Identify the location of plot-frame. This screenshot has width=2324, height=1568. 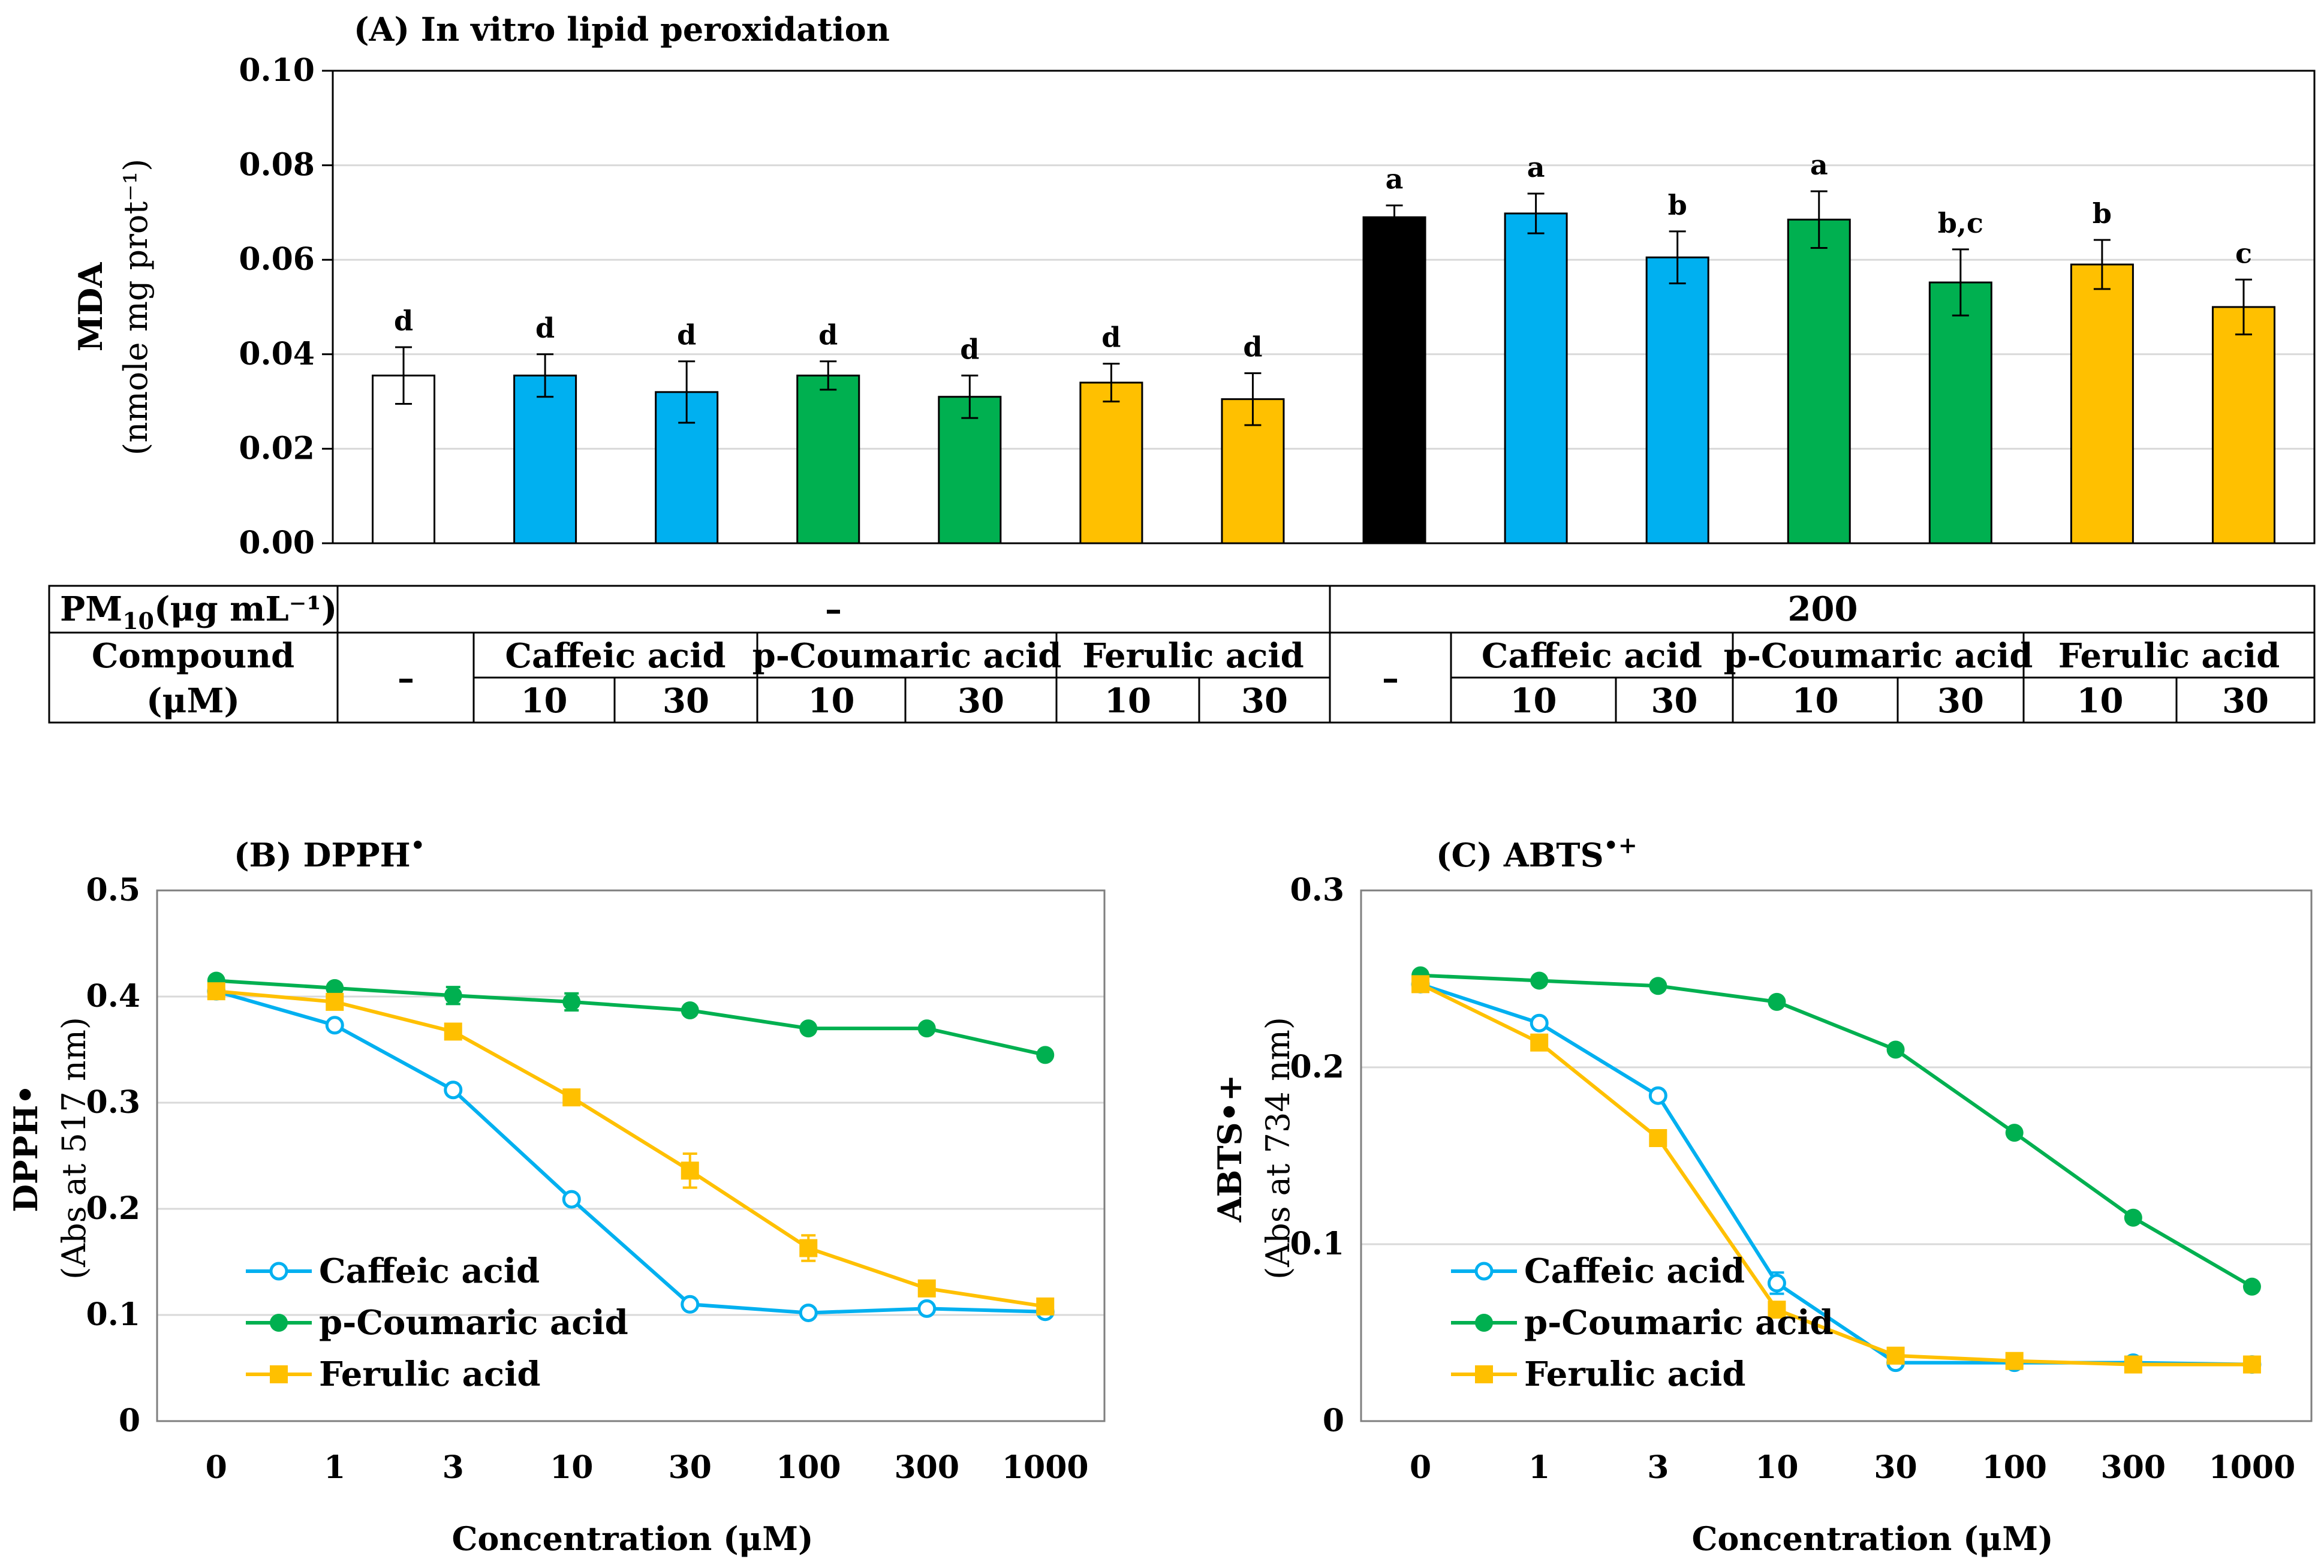
(1836, 1155).